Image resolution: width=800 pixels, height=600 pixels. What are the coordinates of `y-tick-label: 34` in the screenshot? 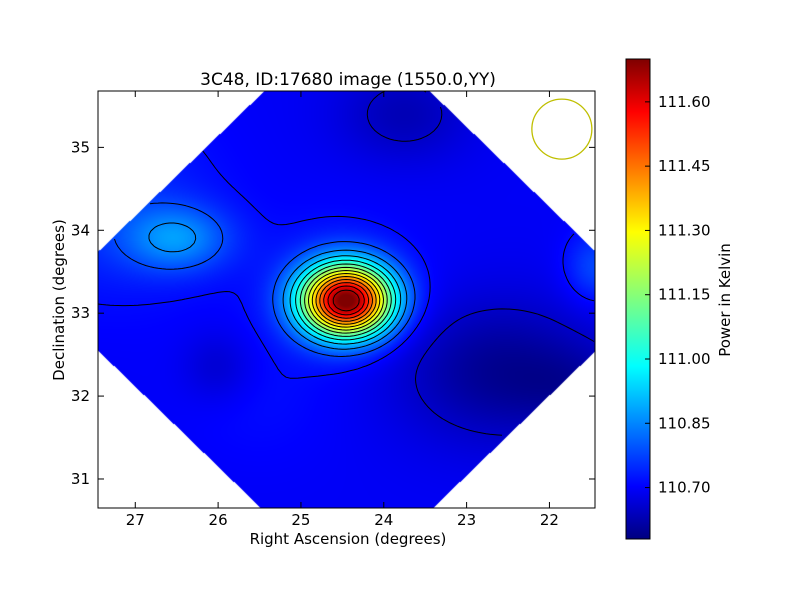 It's located at (80, 230).